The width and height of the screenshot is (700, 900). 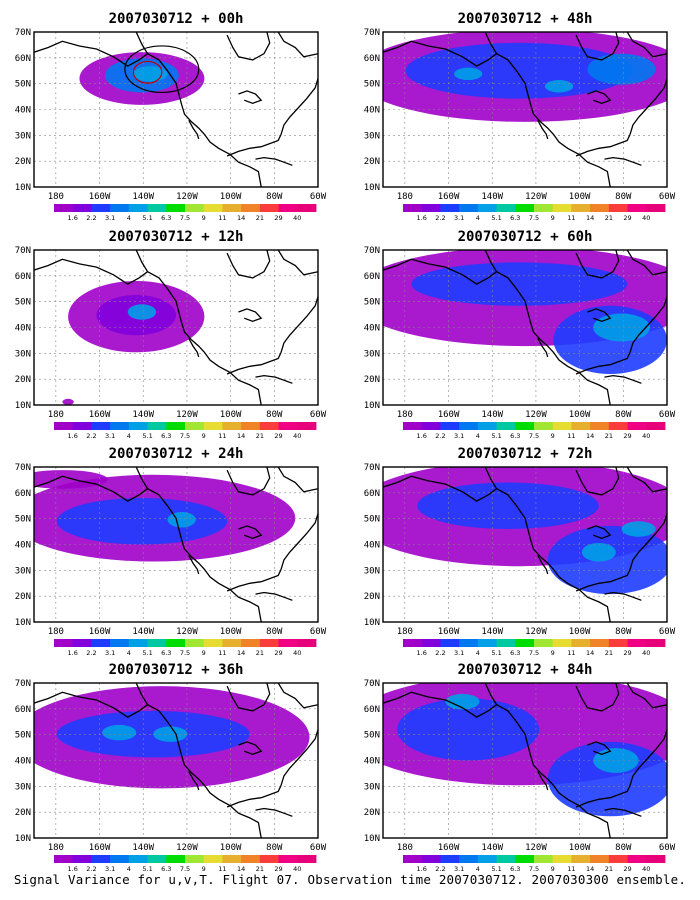 I want to click on legend-label: 40, so click(x=297, y=869).